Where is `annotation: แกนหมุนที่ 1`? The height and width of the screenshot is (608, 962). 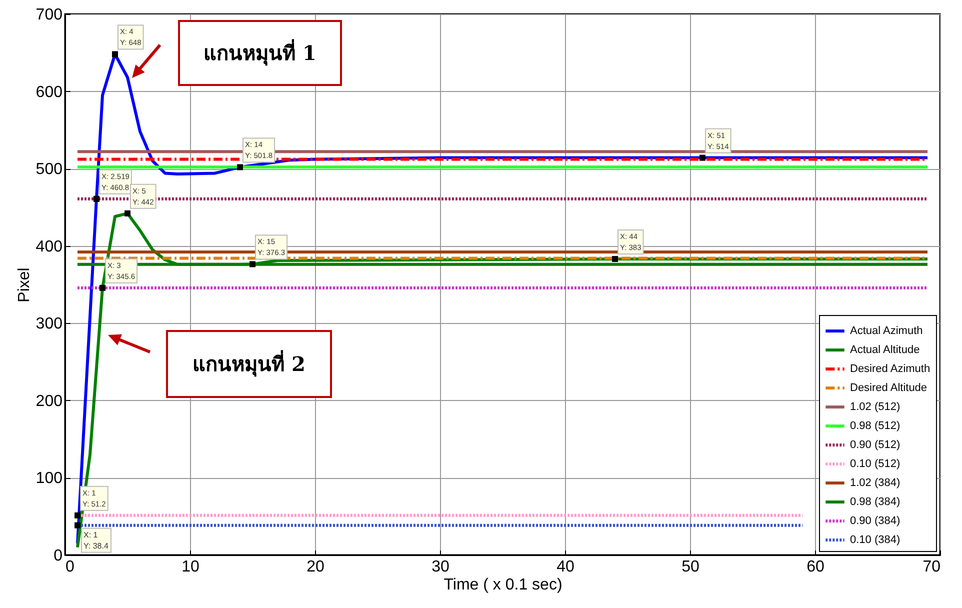
annotation: แกนหมุนที่ 1 is located at coordinates (260, 53).